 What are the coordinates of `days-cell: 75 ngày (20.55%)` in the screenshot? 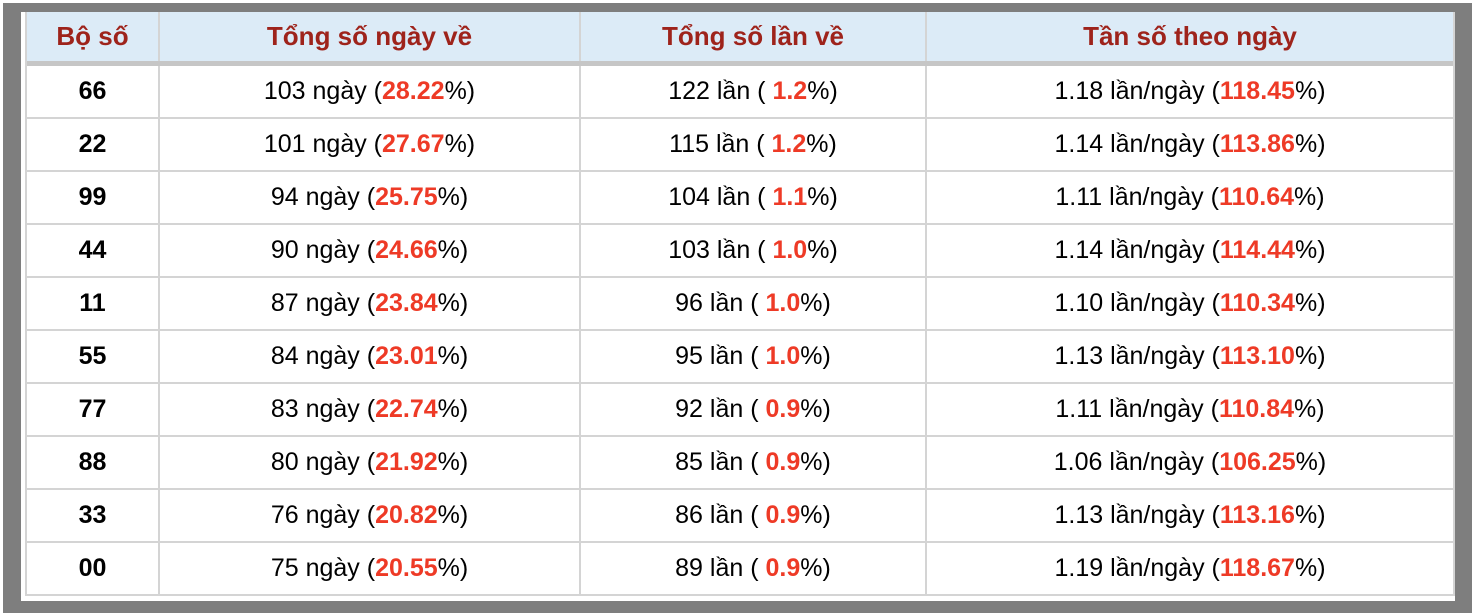 It's located at (370, 568).